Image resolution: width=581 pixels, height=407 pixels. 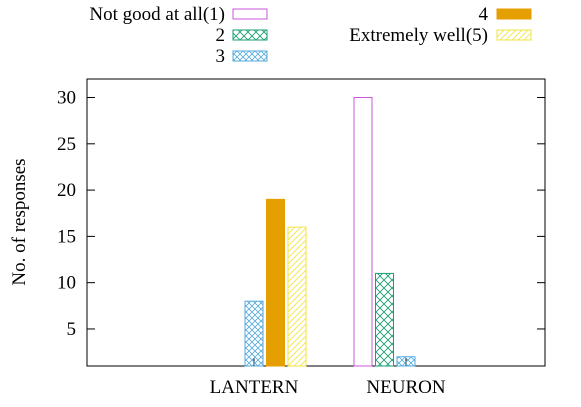 I want to click on x-tick-label: LANTERN, so click(x=254, y=387).